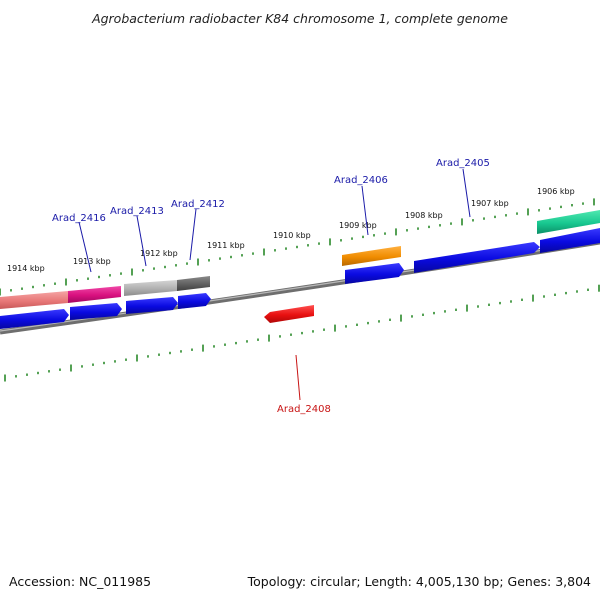  I want to click on scale-label-1908: 1908 kbp, so click(424, 215).